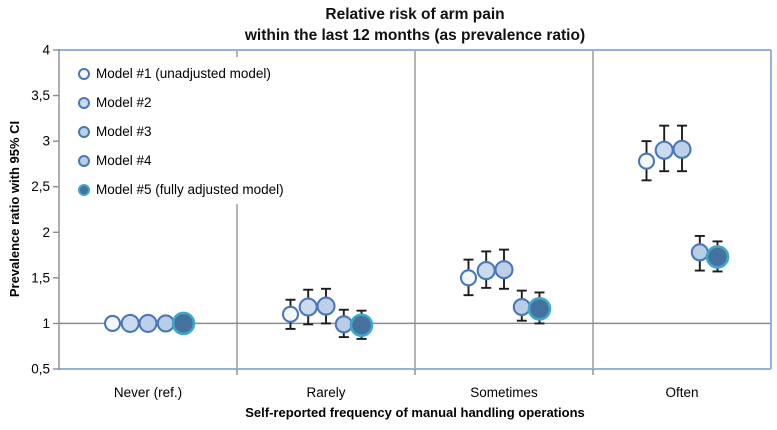 The height and width of the screenshot is (430, 777). I want to click on legend-item-model-1: Model #1 (unadjusted model), so click(220, 73).